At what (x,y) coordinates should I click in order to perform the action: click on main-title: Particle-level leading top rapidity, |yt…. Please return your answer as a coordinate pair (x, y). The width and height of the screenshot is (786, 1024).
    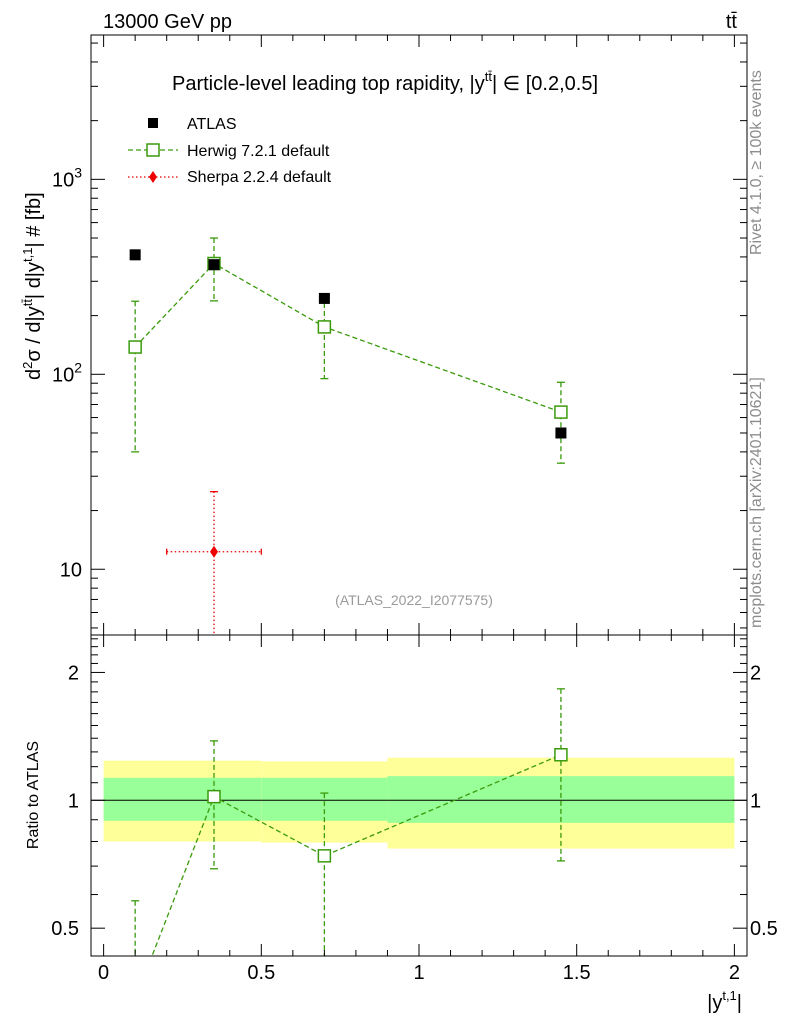
    Looking at the image, I should click on (385, 82).